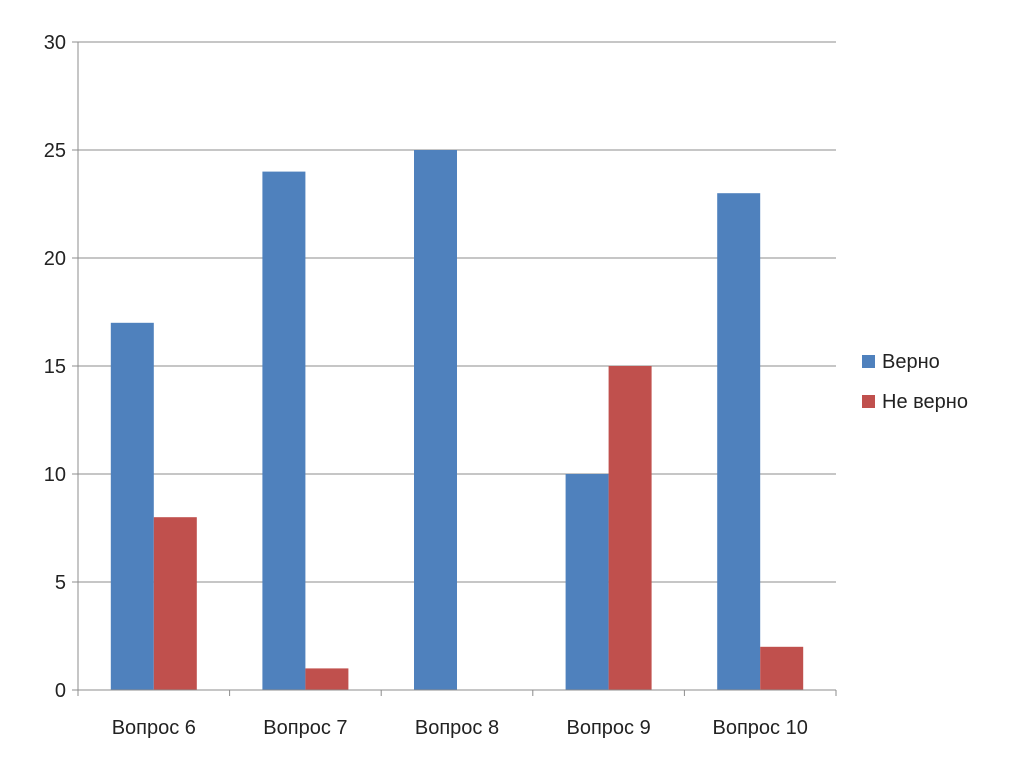 The image size is (1024, 772). Describe the element at coordinates (305, 728) in the screenshot. I see `x-tick-label: Вопрос 7` at that location.